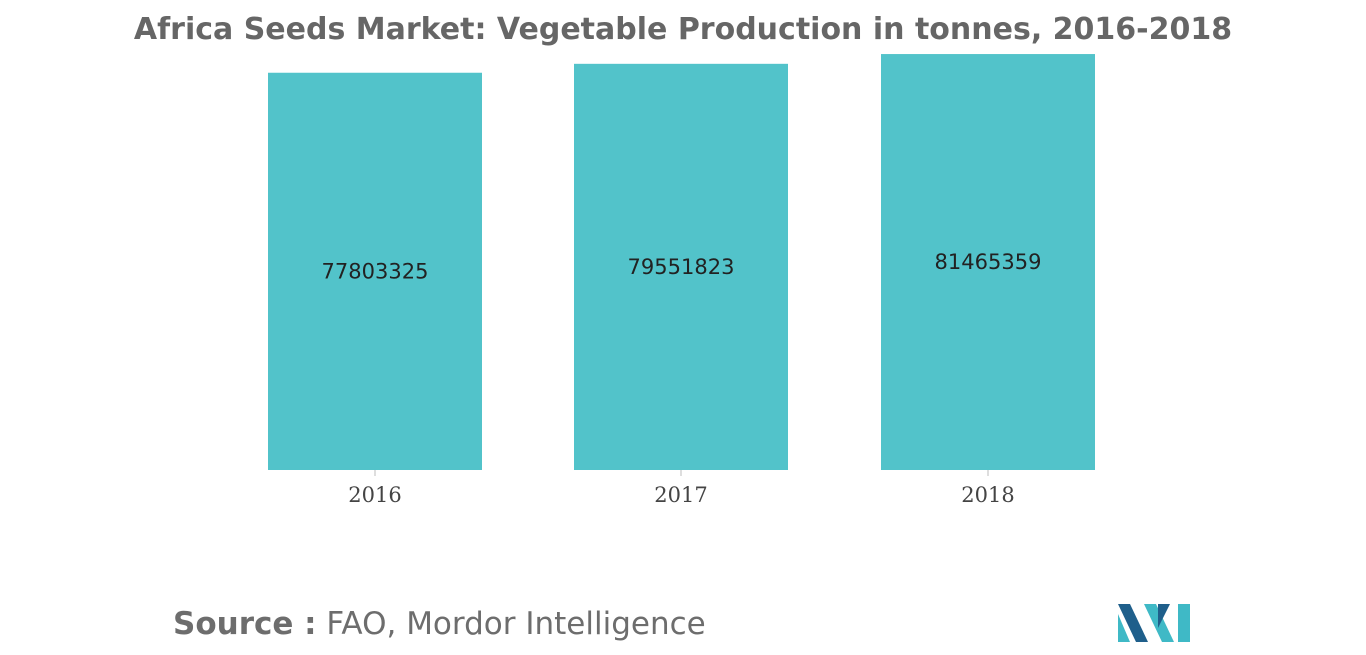 The width and height of the screenshot is (1366, 655). I want to click on source-text: FAO, Mordor Intelligence, so click(511, 624).